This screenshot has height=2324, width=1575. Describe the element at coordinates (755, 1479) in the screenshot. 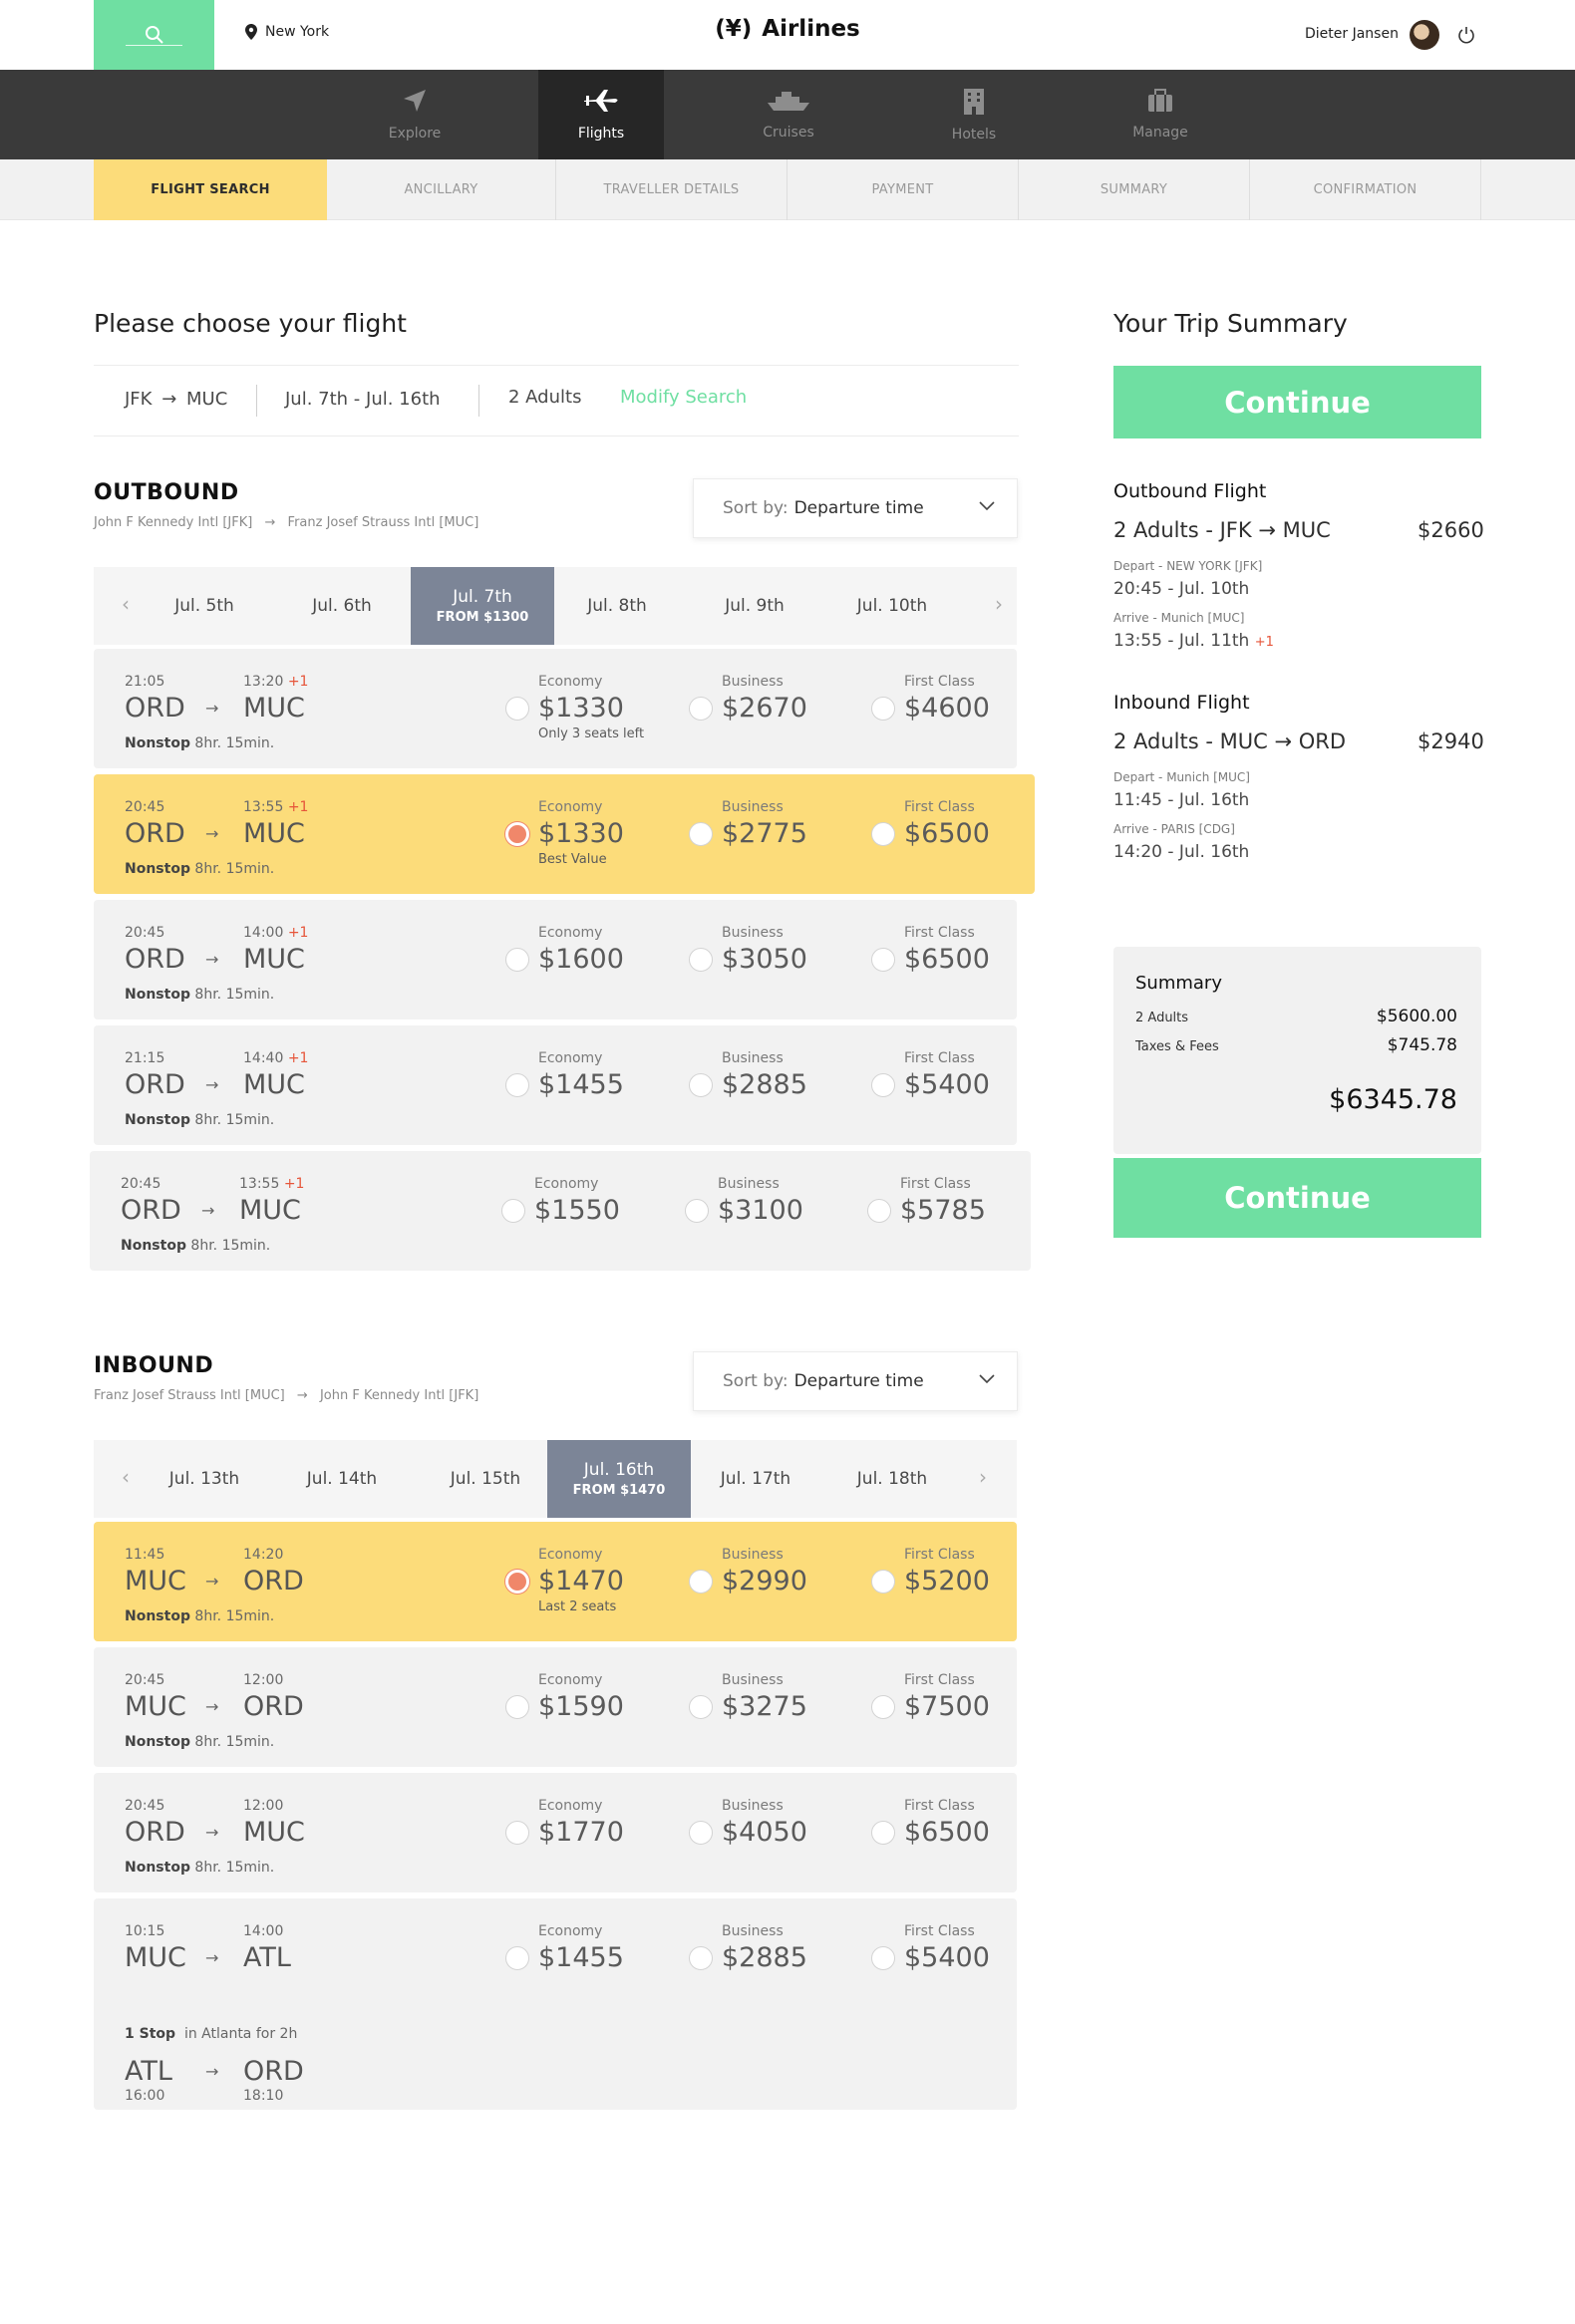

I see `inbound-date-tab: Jul. 17th` at that location.